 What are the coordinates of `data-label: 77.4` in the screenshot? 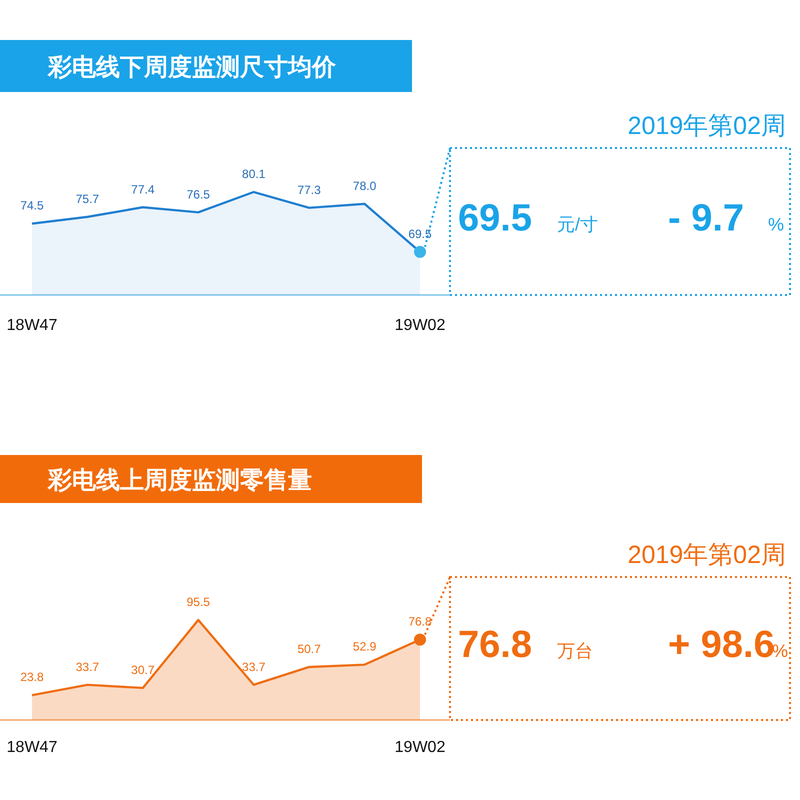 It's located at (143, 189).